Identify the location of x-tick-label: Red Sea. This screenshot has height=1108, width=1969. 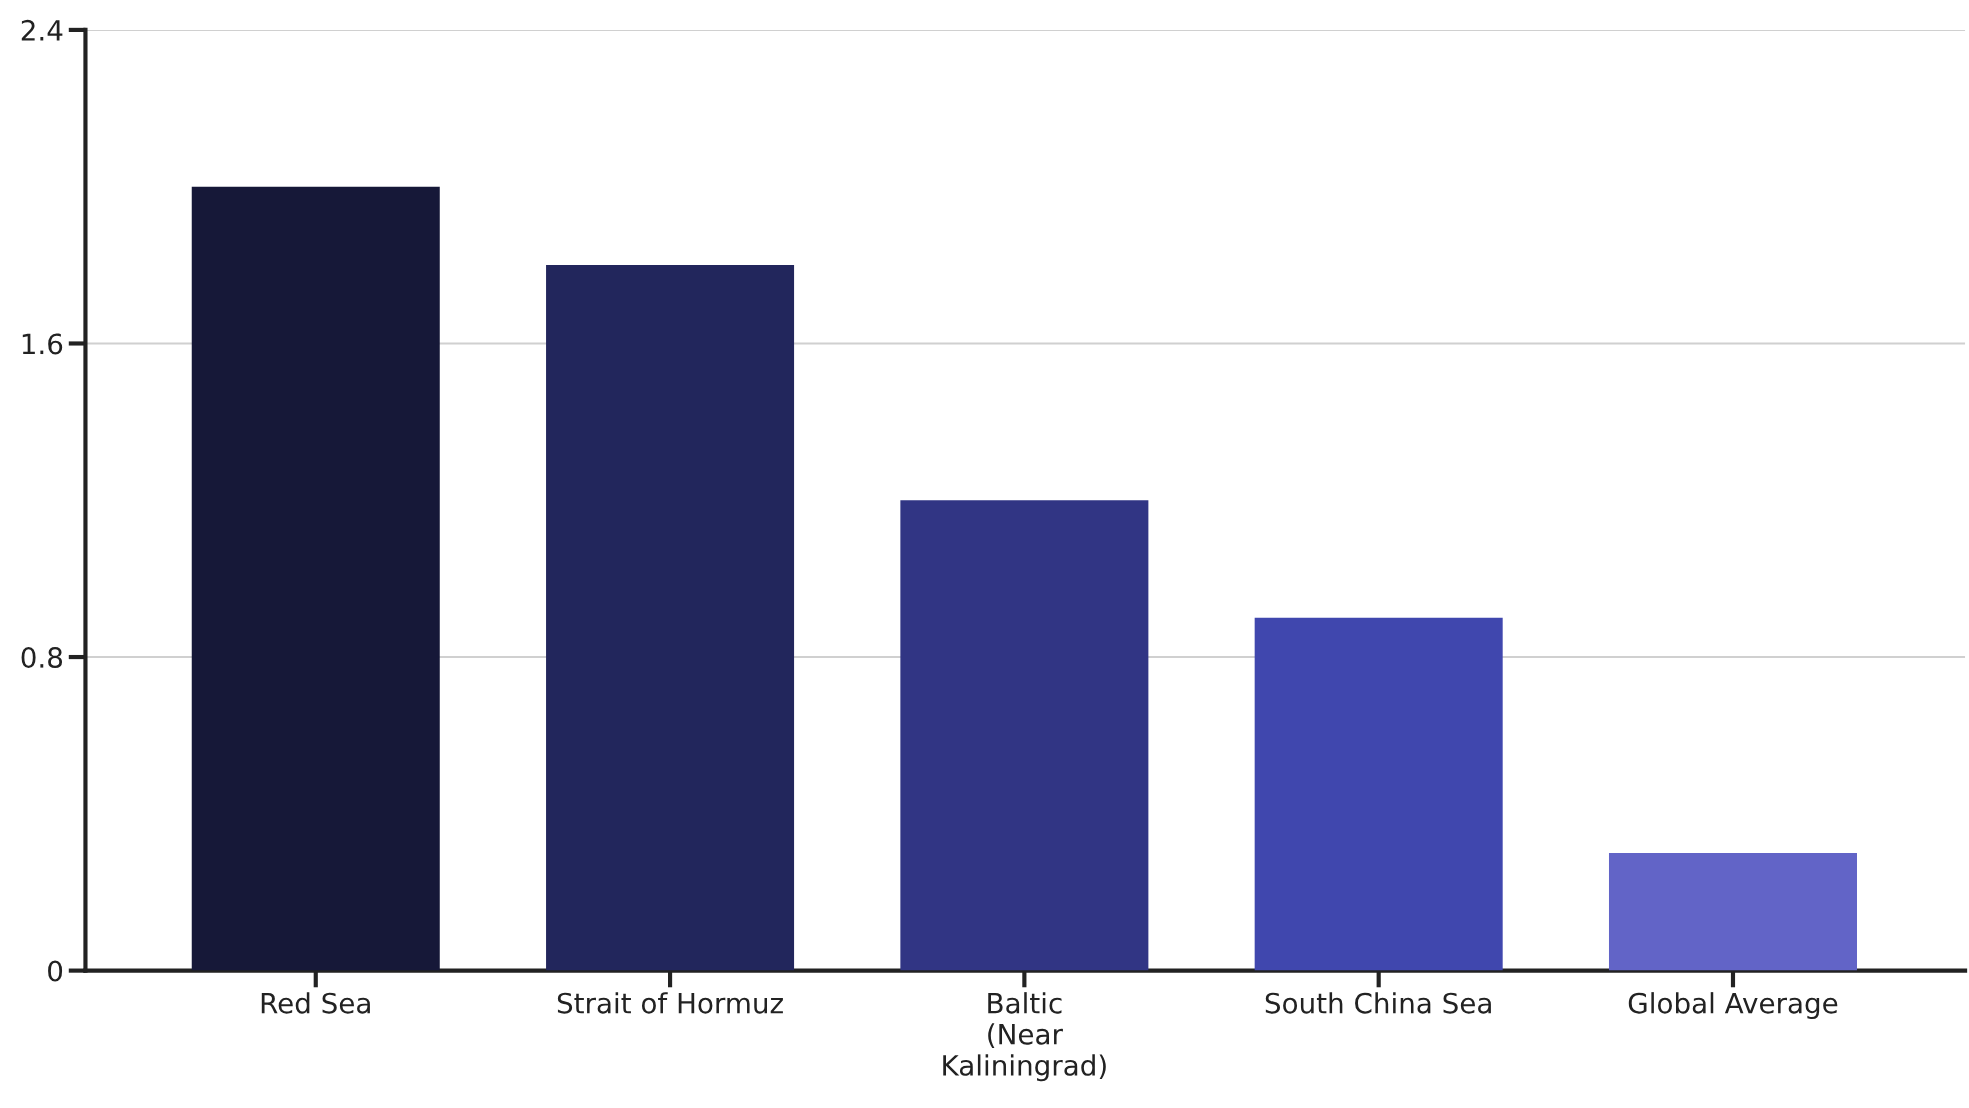
(315, 1003).